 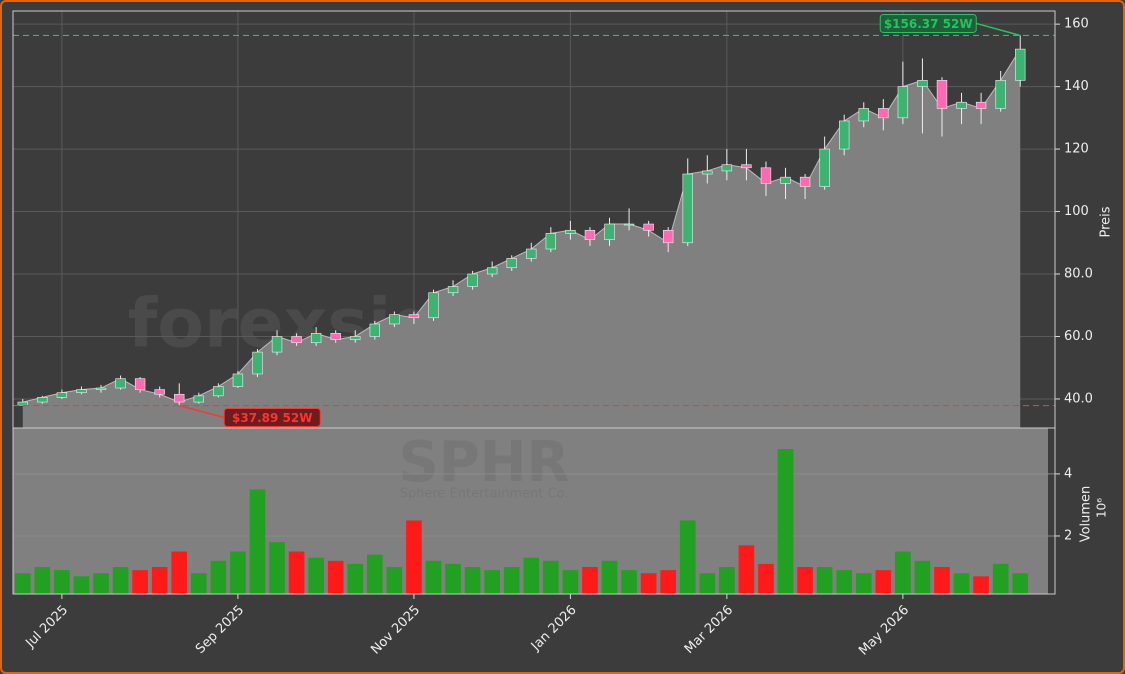 I want to click on x-tick-label: Jan 2026, so click(x=554, y=629).